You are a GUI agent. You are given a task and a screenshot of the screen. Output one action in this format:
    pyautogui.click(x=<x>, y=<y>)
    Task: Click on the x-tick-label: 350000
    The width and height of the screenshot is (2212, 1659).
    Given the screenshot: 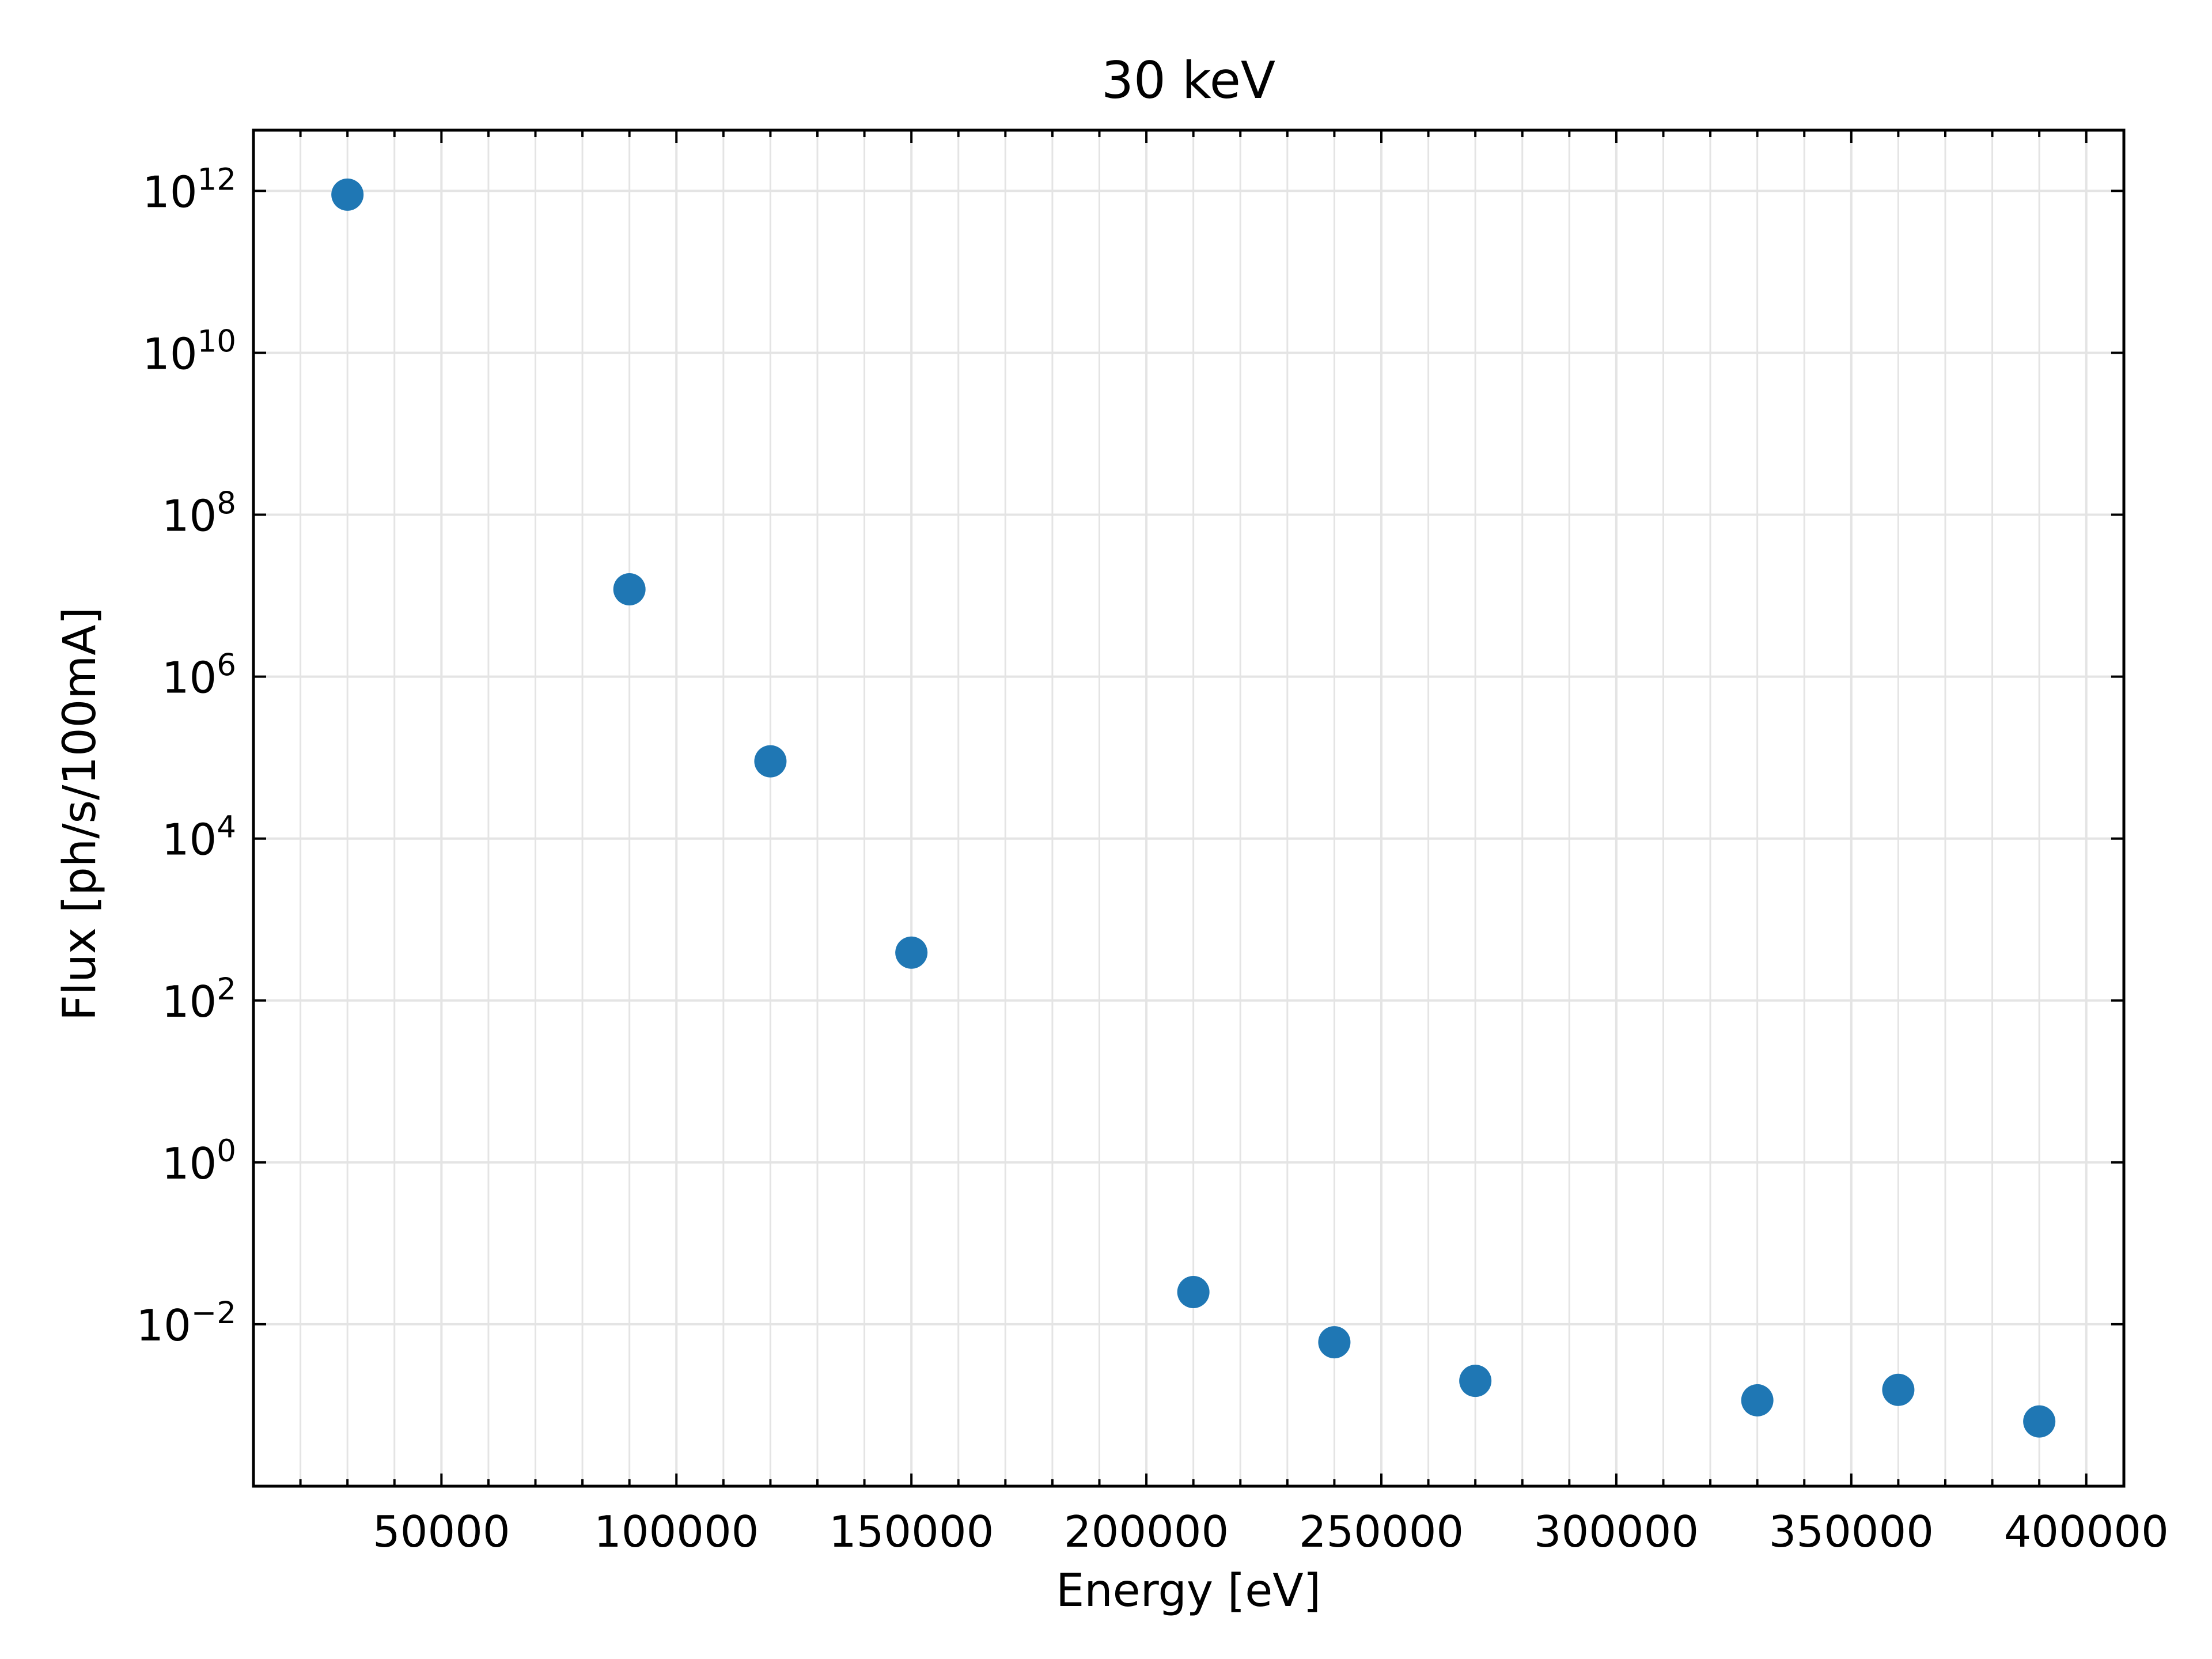 What is the action you would take?
    pyautogui.click(x=1851, y=1531)
    